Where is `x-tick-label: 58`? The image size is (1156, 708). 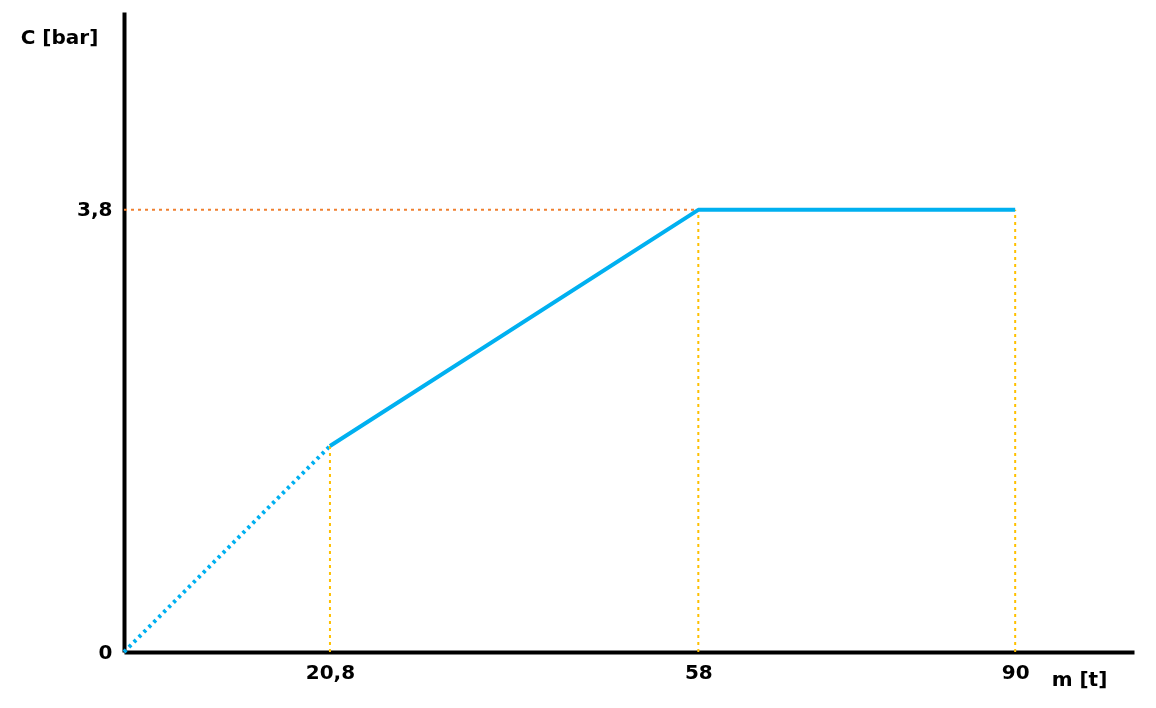
x-tick-label: 58 is located at coordinates (698, 671).